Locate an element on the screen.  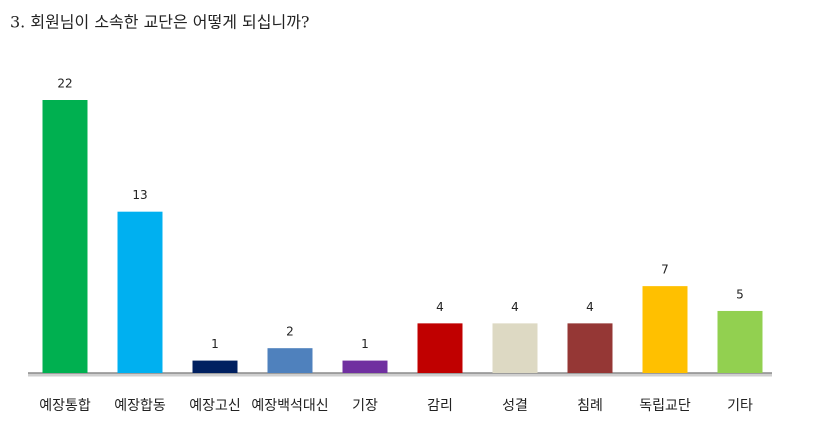
x-tick-label: 기장 is located at coordinates (365, 406).